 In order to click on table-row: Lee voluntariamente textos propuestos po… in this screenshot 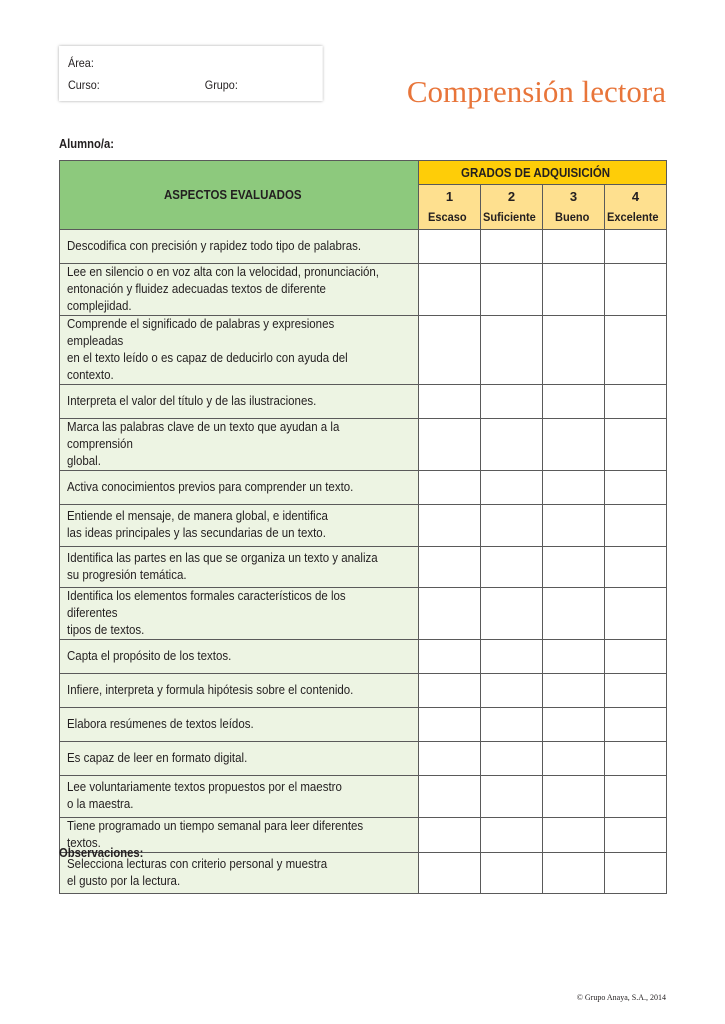, I will do `click(363, 796)`.